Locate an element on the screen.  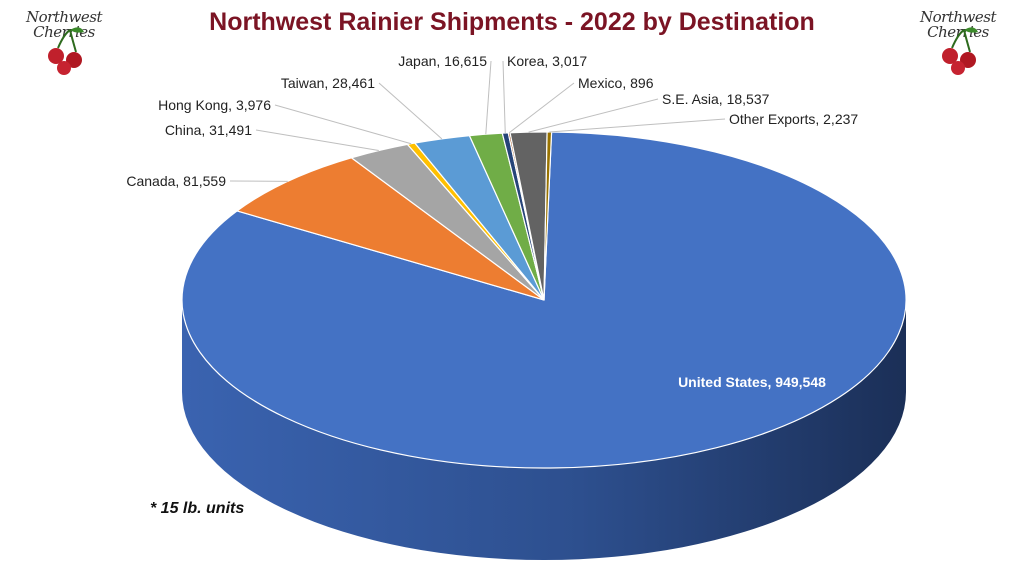
data-label-korea: Korea, 3,017 is located at coordinates (547, 61).